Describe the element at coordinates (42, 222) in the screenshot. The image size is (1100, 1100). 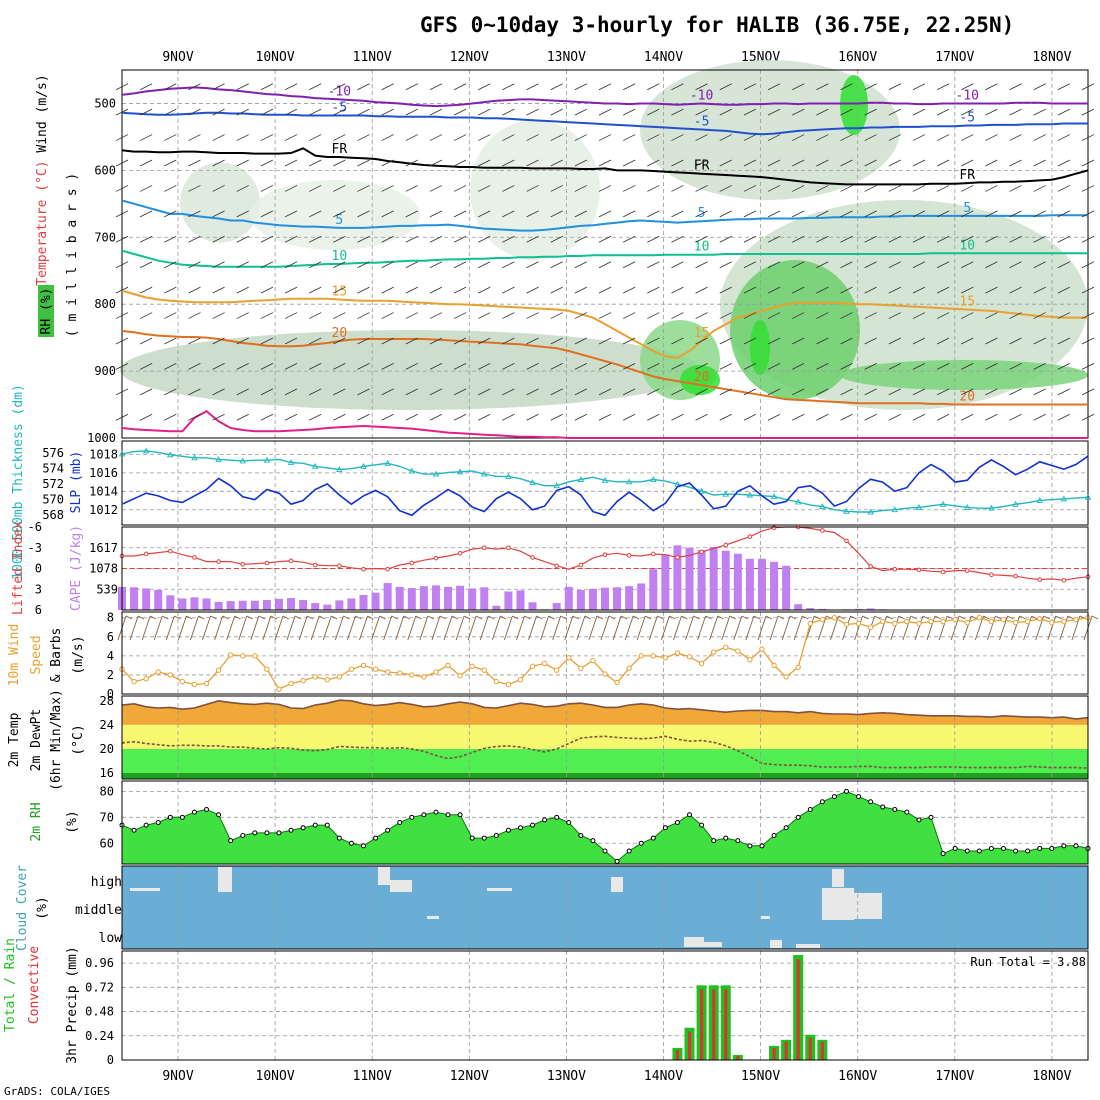
I see `axis-label-part: Temperature (°C)` at that location.